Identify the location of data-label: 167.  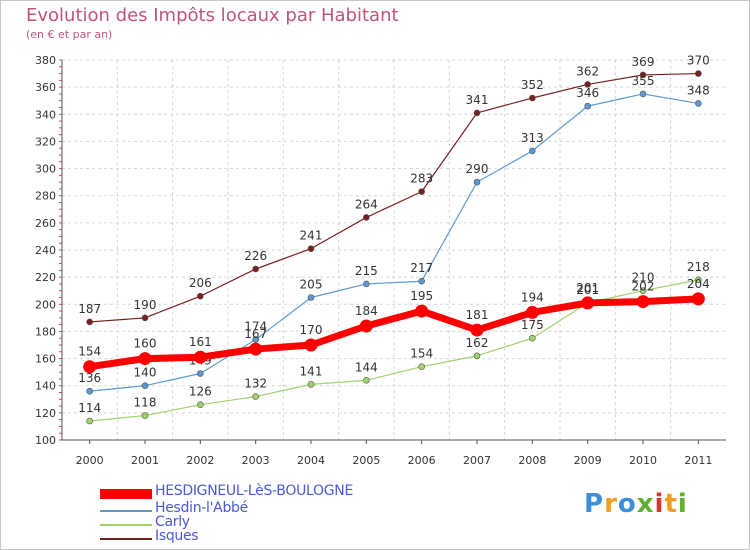
(255, 334).